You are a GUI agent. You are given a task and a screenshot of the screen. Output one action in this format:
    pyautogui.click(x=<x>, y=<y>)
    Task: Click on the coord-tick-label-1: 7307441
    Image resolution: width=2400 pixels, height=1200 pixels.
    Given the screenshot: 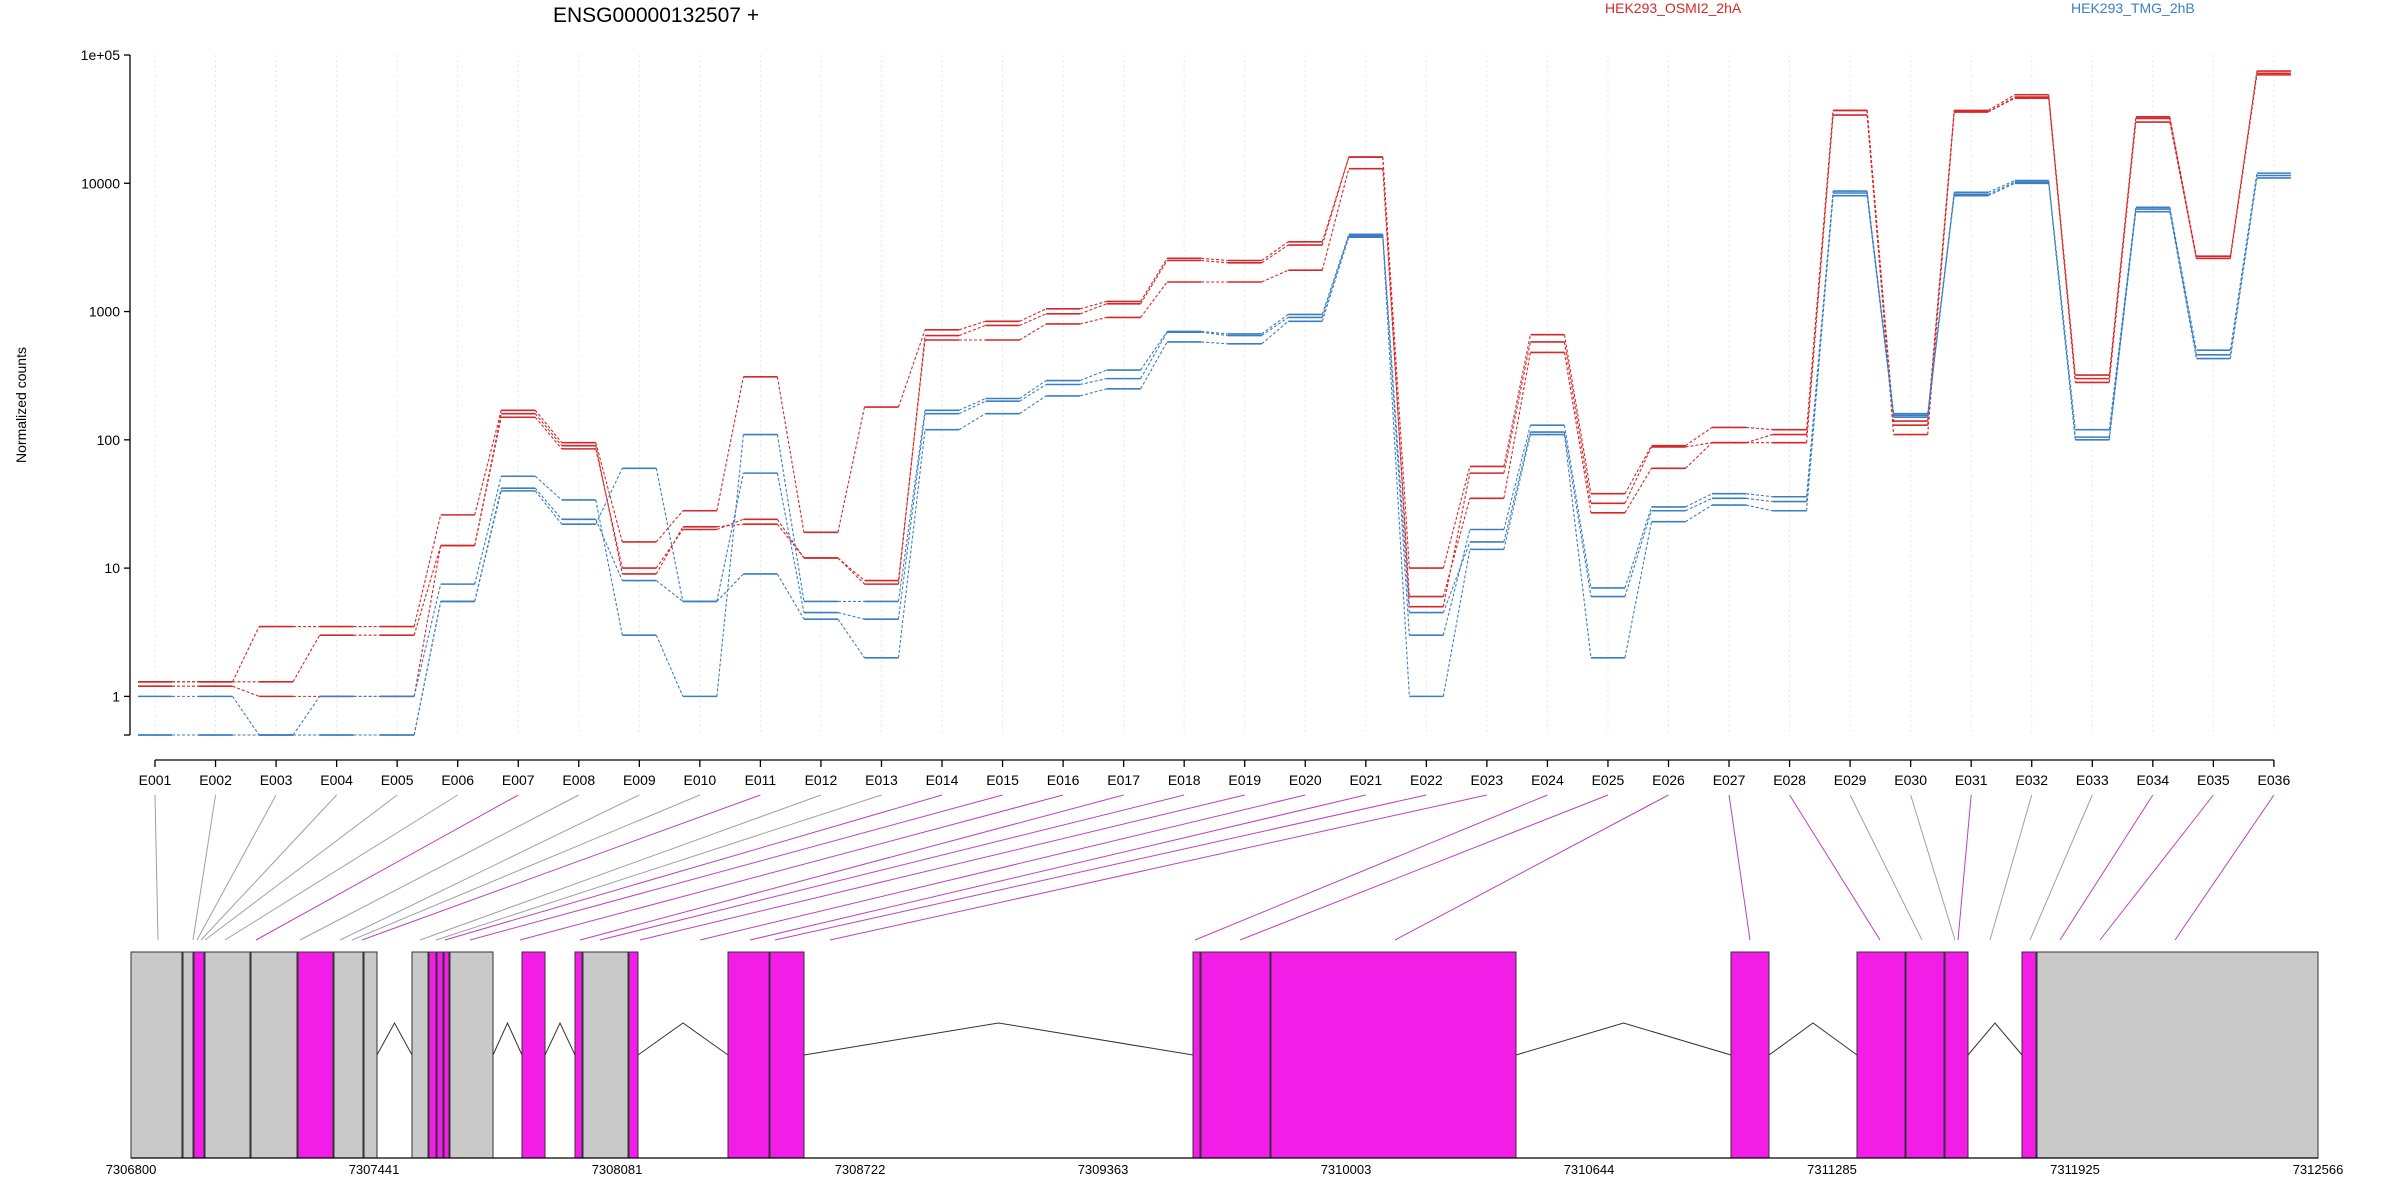 What is the action you would take?
    pyautogui.click(x=374, y=1169)
    